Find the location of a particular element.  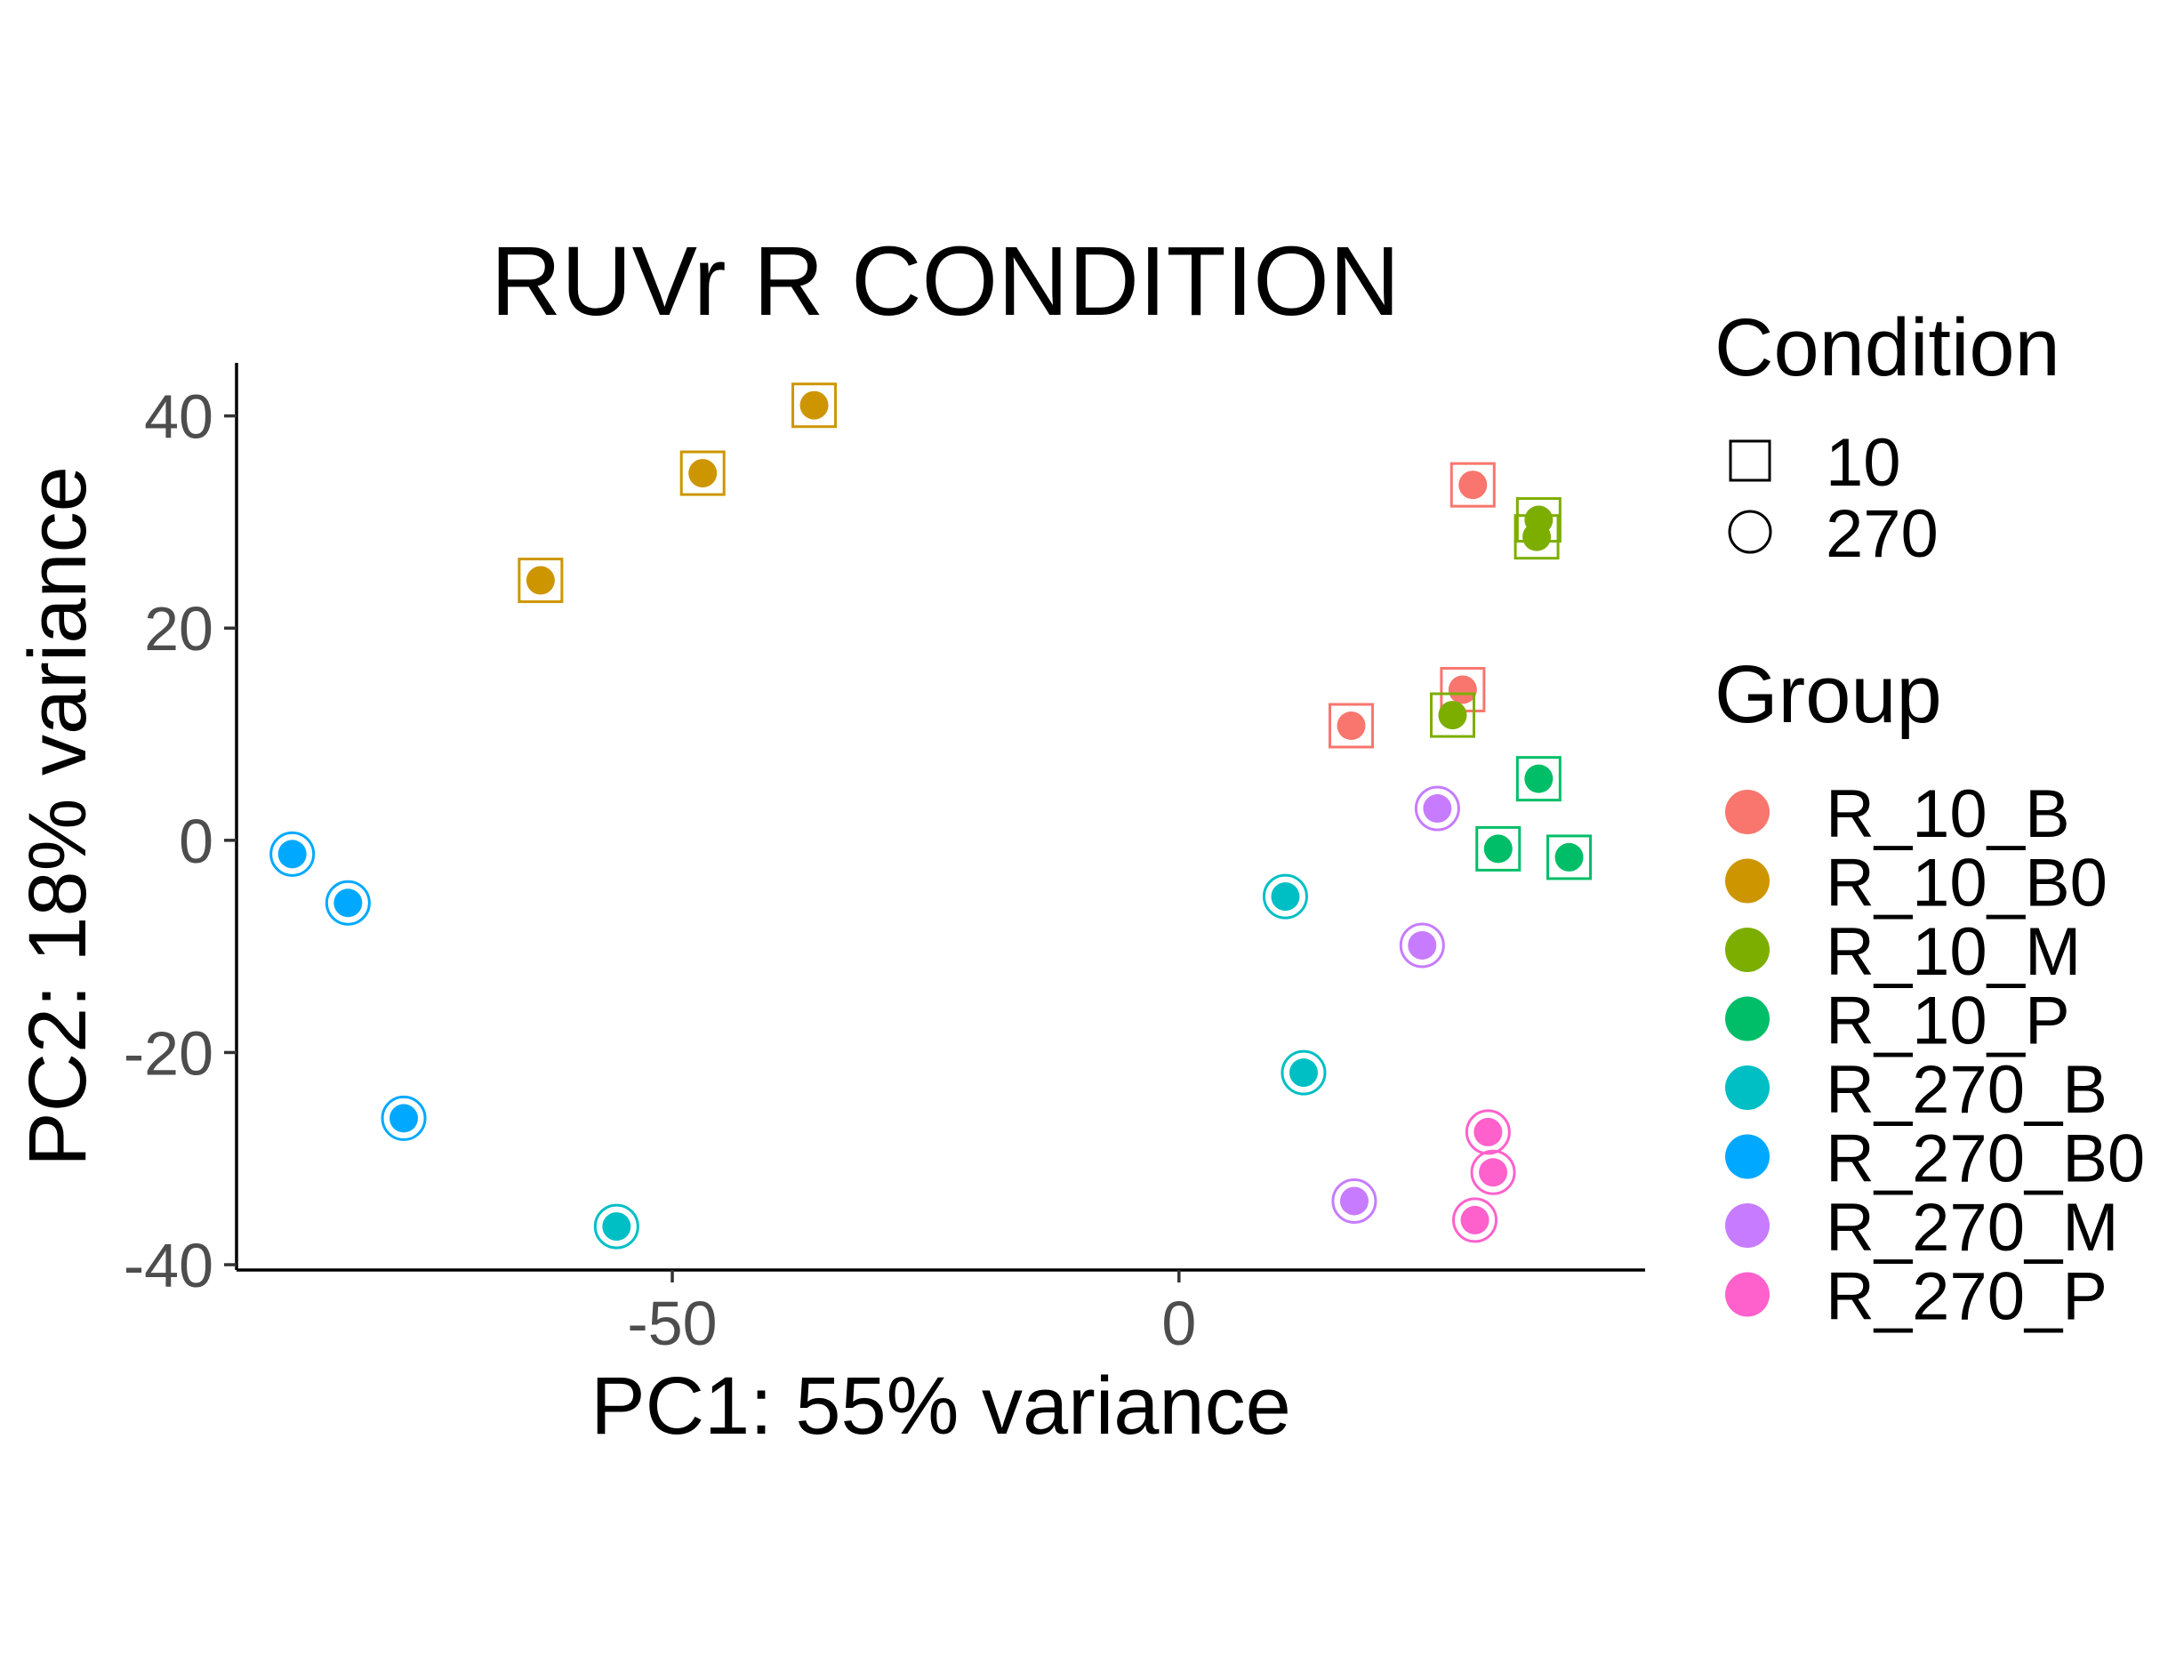

group-legend-item: R_270_P is located at coordinates (1916, 1297).